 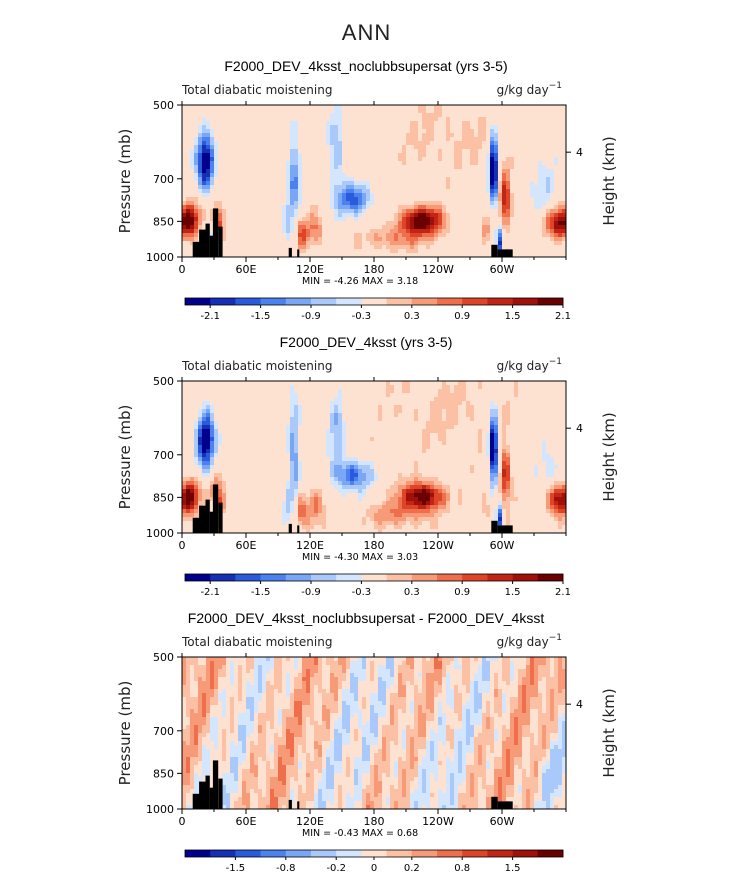 I want to click on colorbar-tick-label: 0, so click(x=374, y=867).